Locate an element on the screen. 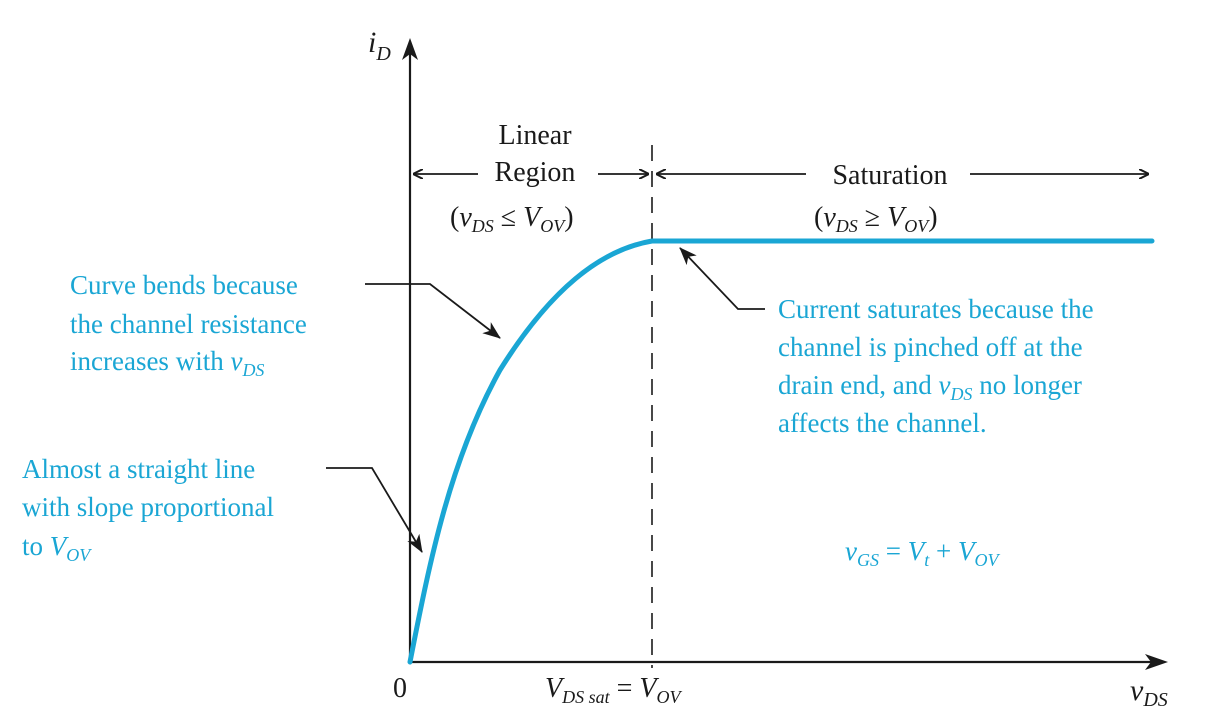  straight-line-line1: Almost a straight line is located at coordinates (138, 469).